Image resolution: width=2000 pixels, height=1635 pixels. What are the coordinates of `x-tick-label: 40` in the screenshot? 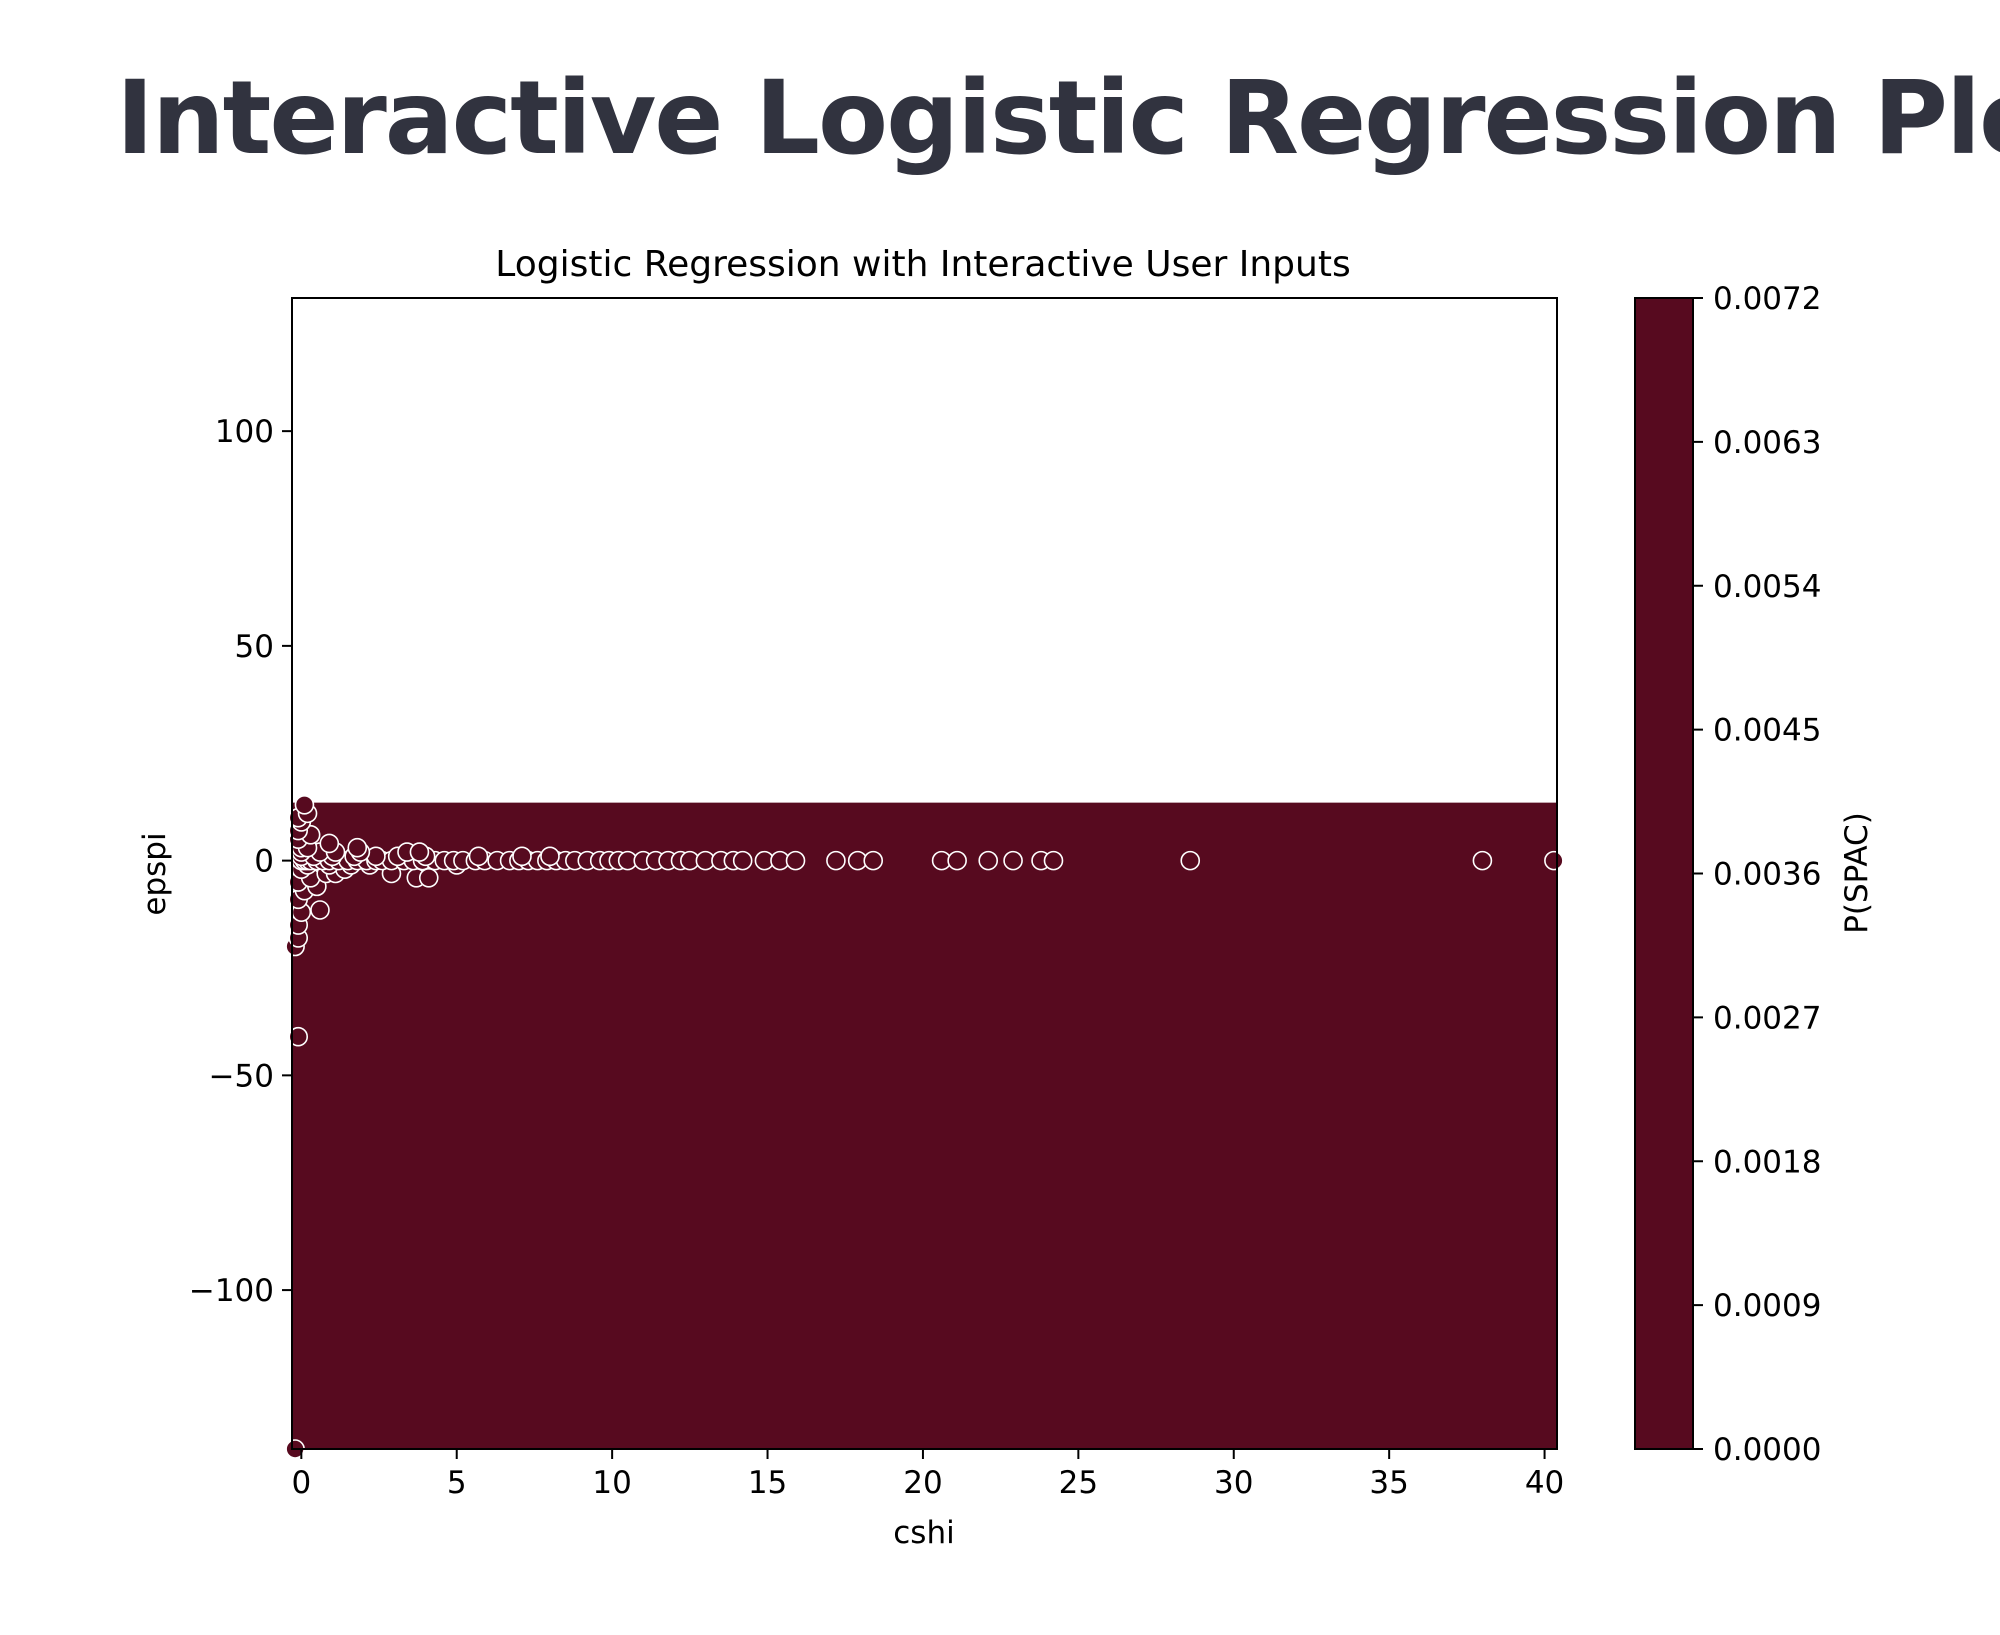 It's located at (1544, 1483).